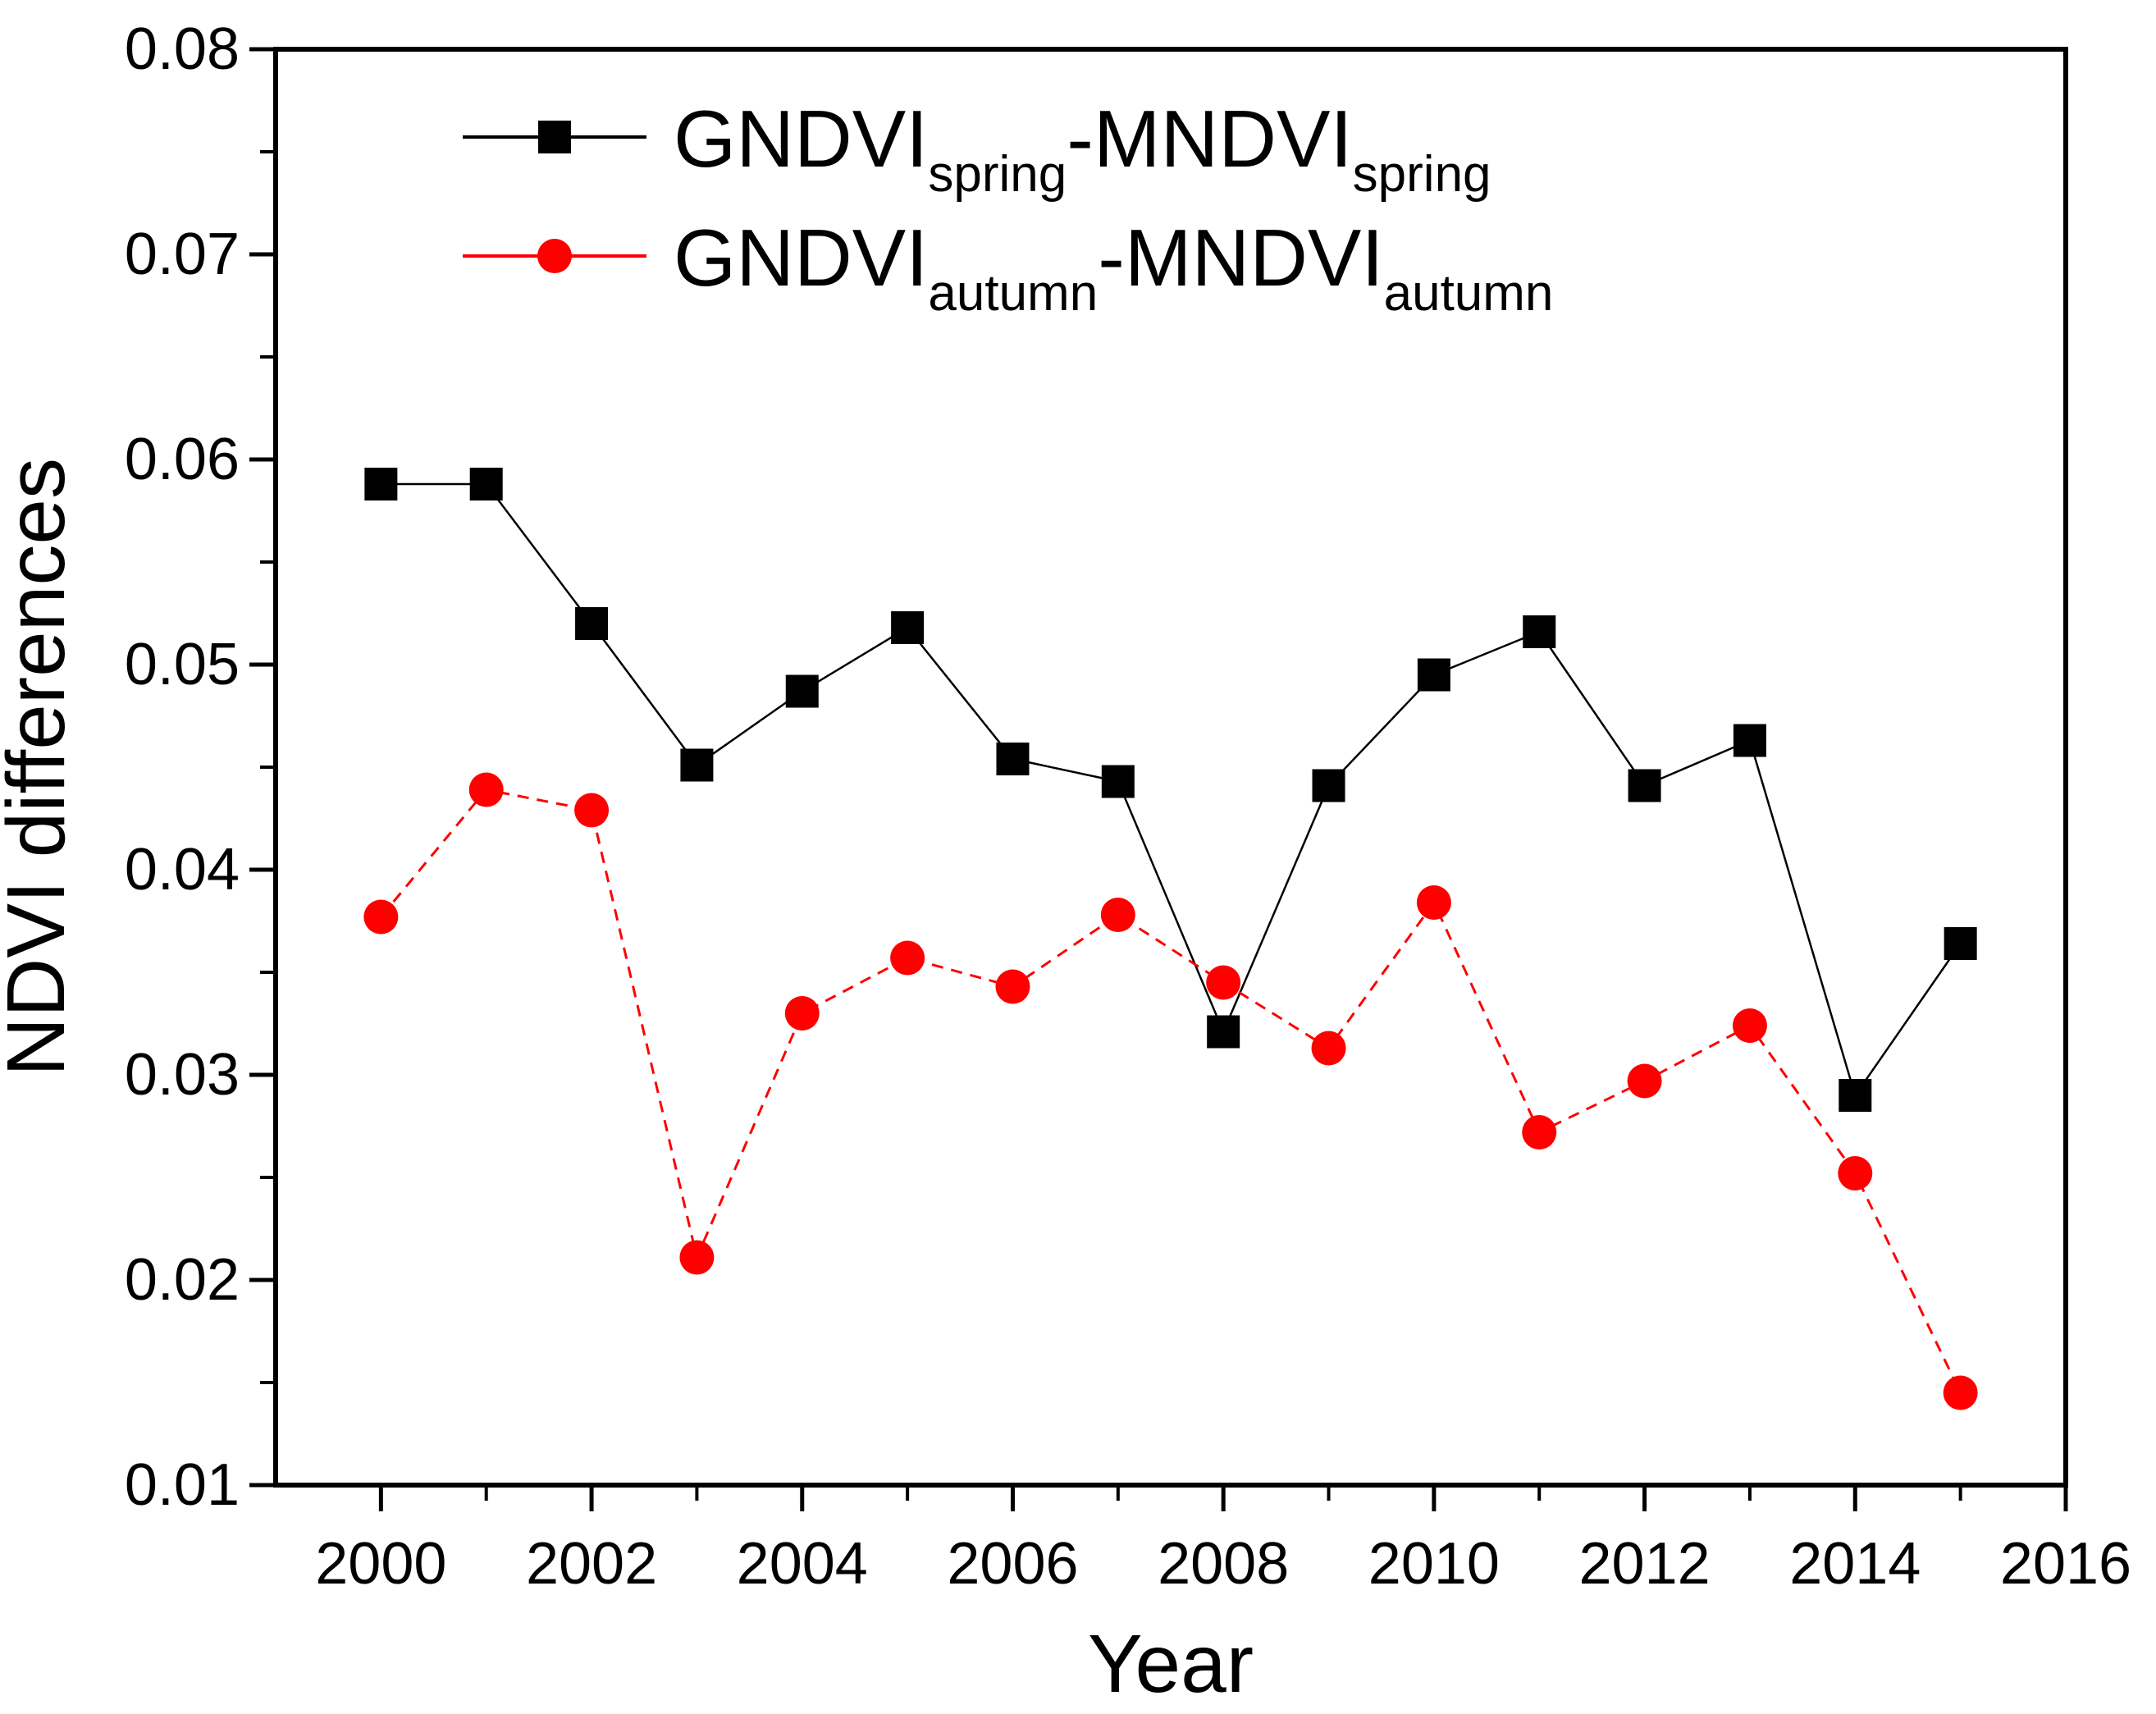 The width and height of the screenshot is (2156, 1714). Describe the element at coordinates (182, 664) in the screenshot. I see `y-tick-label: 0.05` at that location.